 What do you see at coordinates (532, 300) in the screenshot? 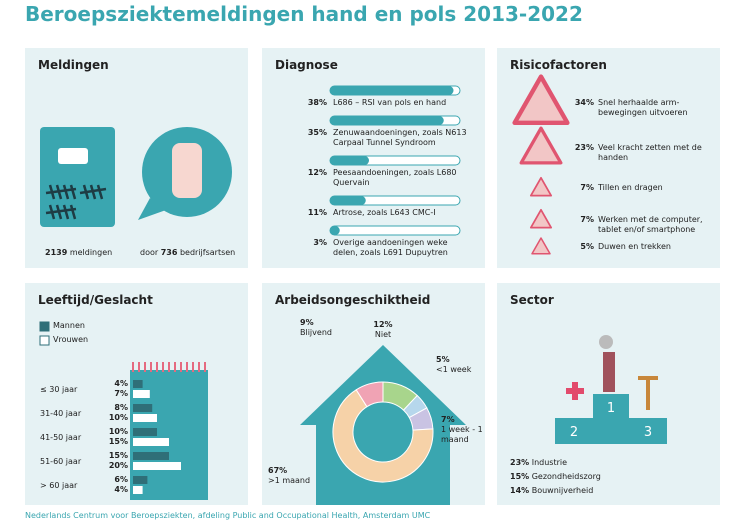
I see `panel-title: Sector` at bounding box center [532, 300].